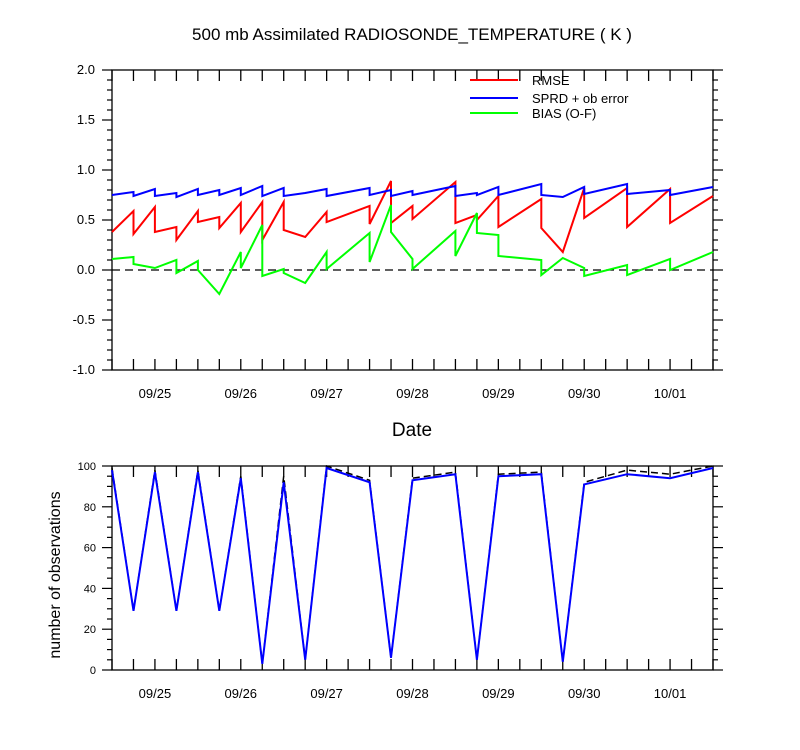 The height and width of the screenshot is (750, 800). I want to click on series-line-bias-o-f, so click(412, 250).